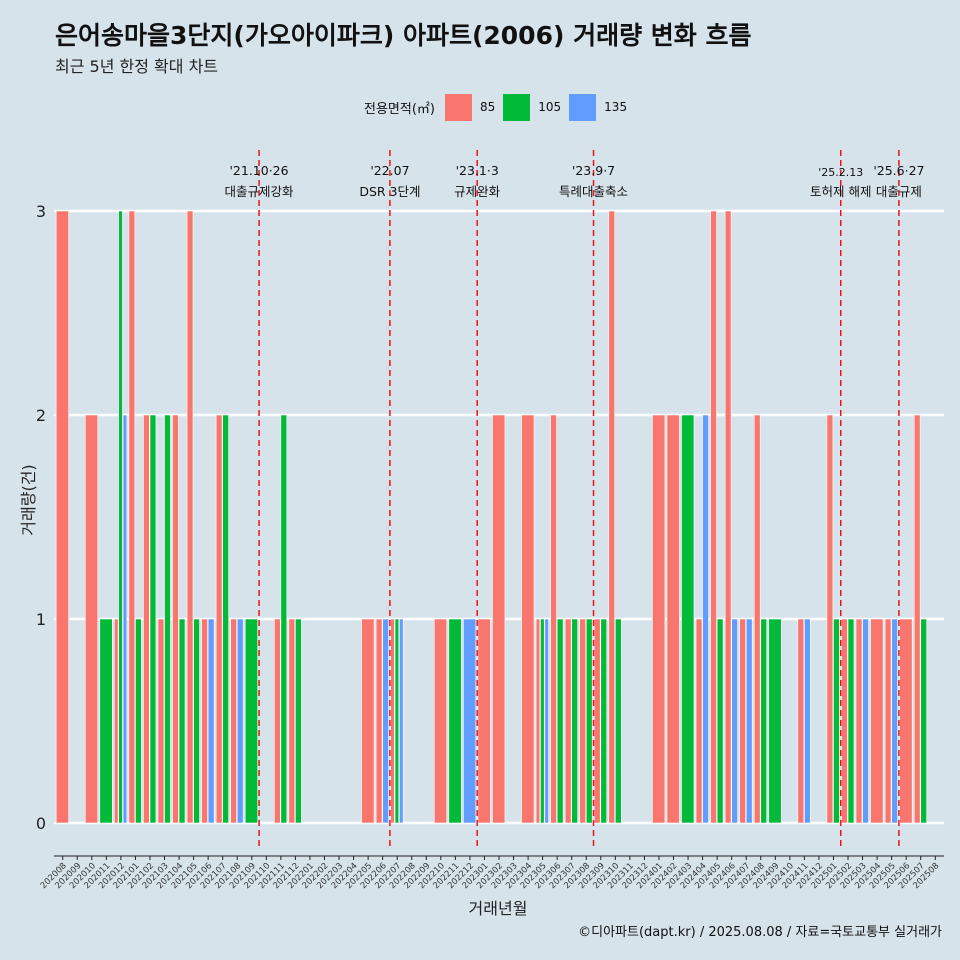 The image size is (960, 960). I want to click on y-tick-label: 1, so click(41, 619).